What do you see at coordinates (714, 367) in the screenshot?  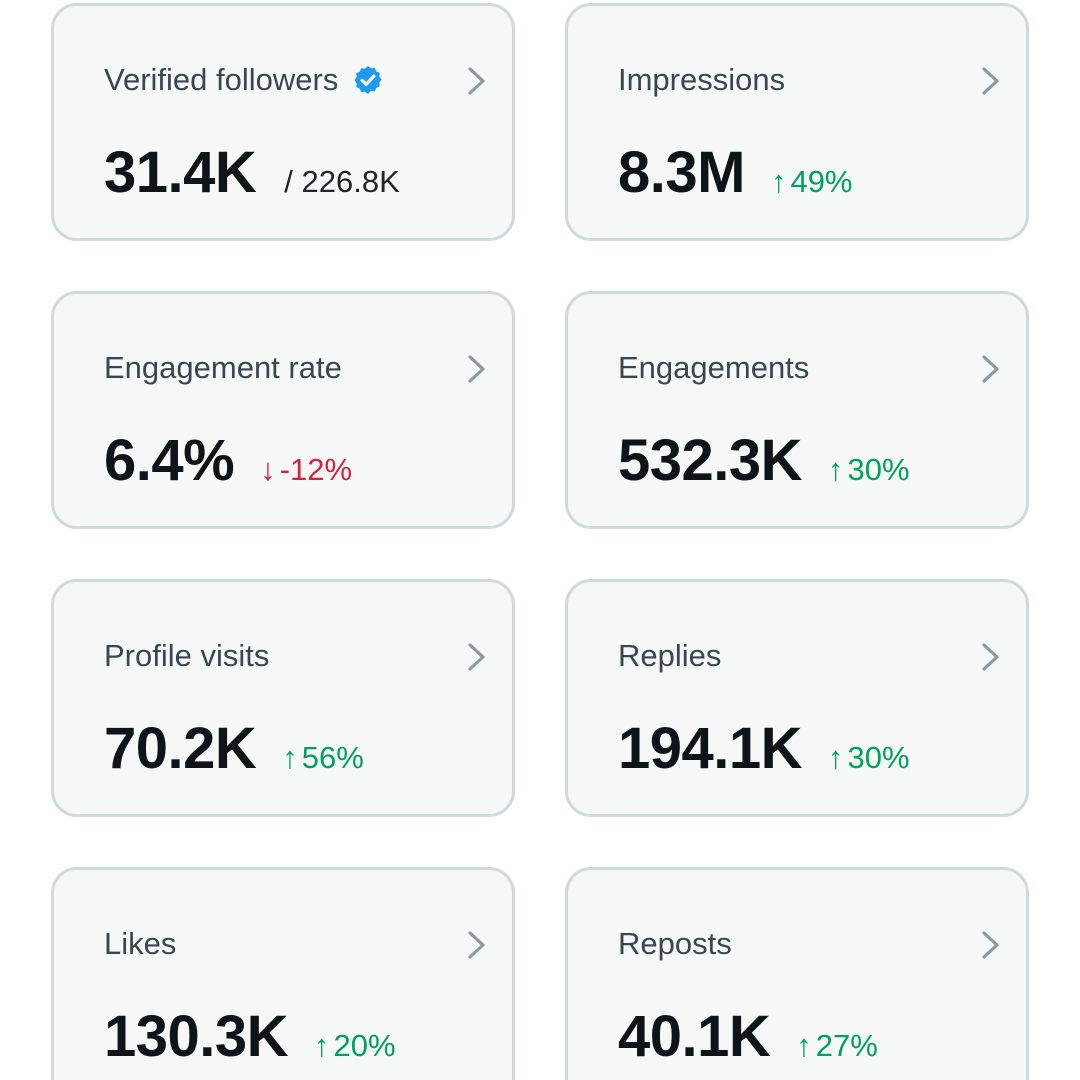 I see `card-label: Engagements` at bounding box center [714, 367].